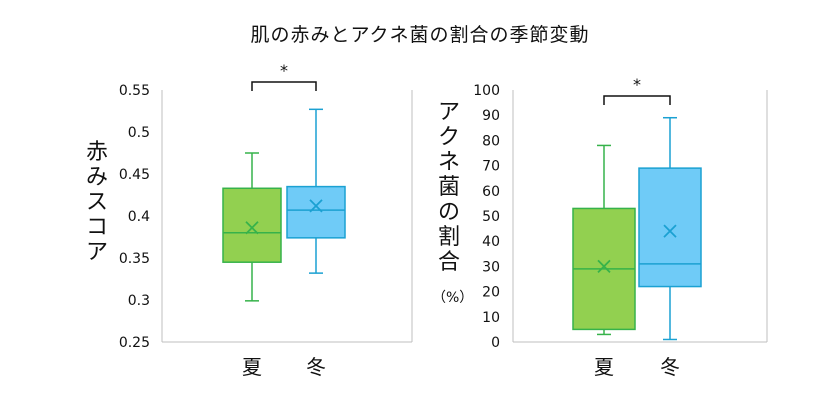 The width and height of the screenshot is (840, 404). I want to click on y-tick-label: 0.3, so click(139, 301).